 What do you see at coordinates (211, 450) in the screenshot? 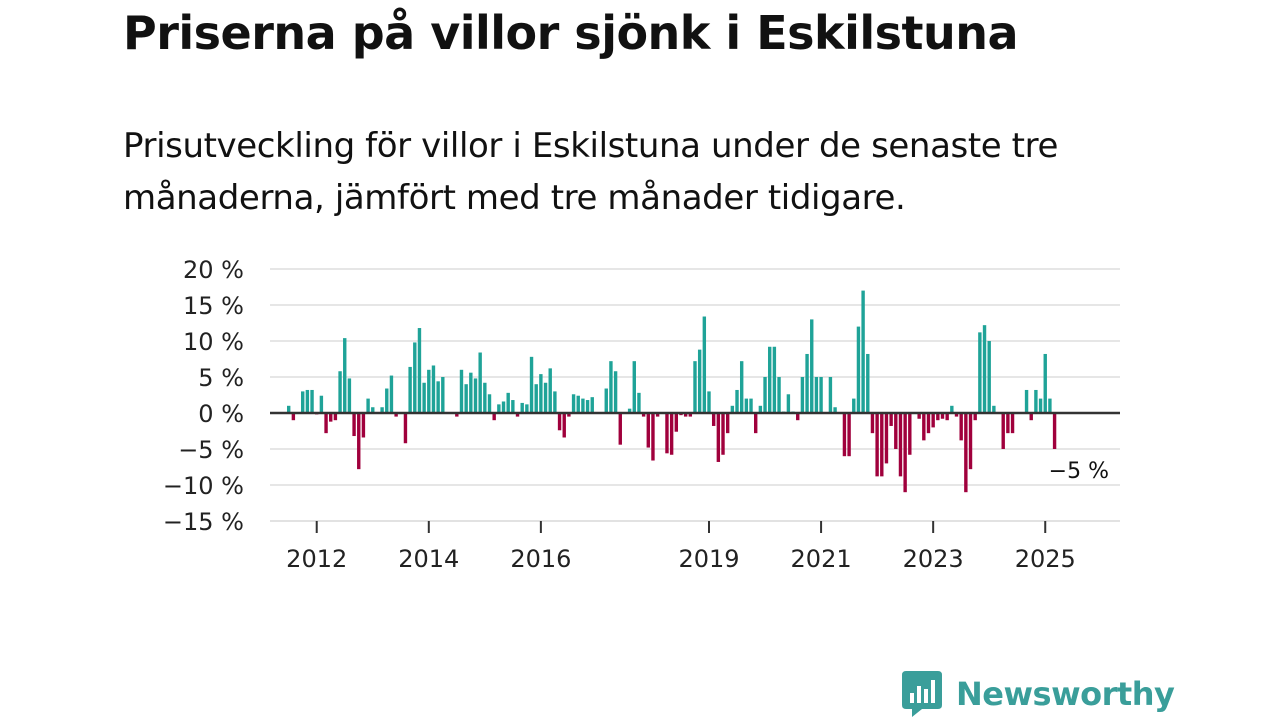
I see `y-tick-label: −5 %` at bounding box center [211, 450].